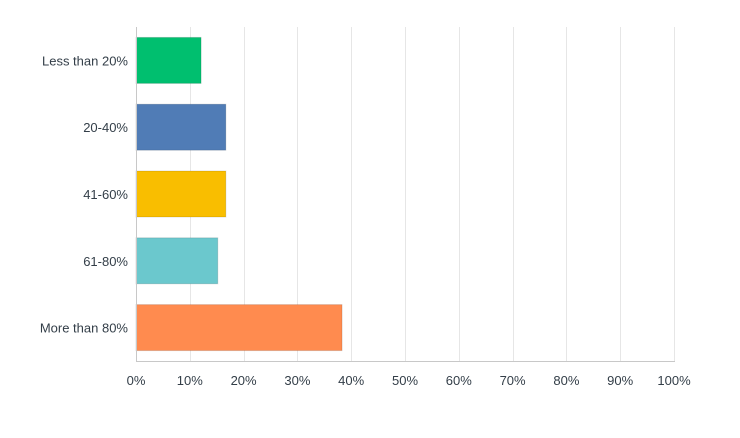 This screenshot has width=740, height=438. What do you see at coordinates (351, 380) in the screenshot?
I see `x-tick-label: 40%` at bounding box center [351, 380].